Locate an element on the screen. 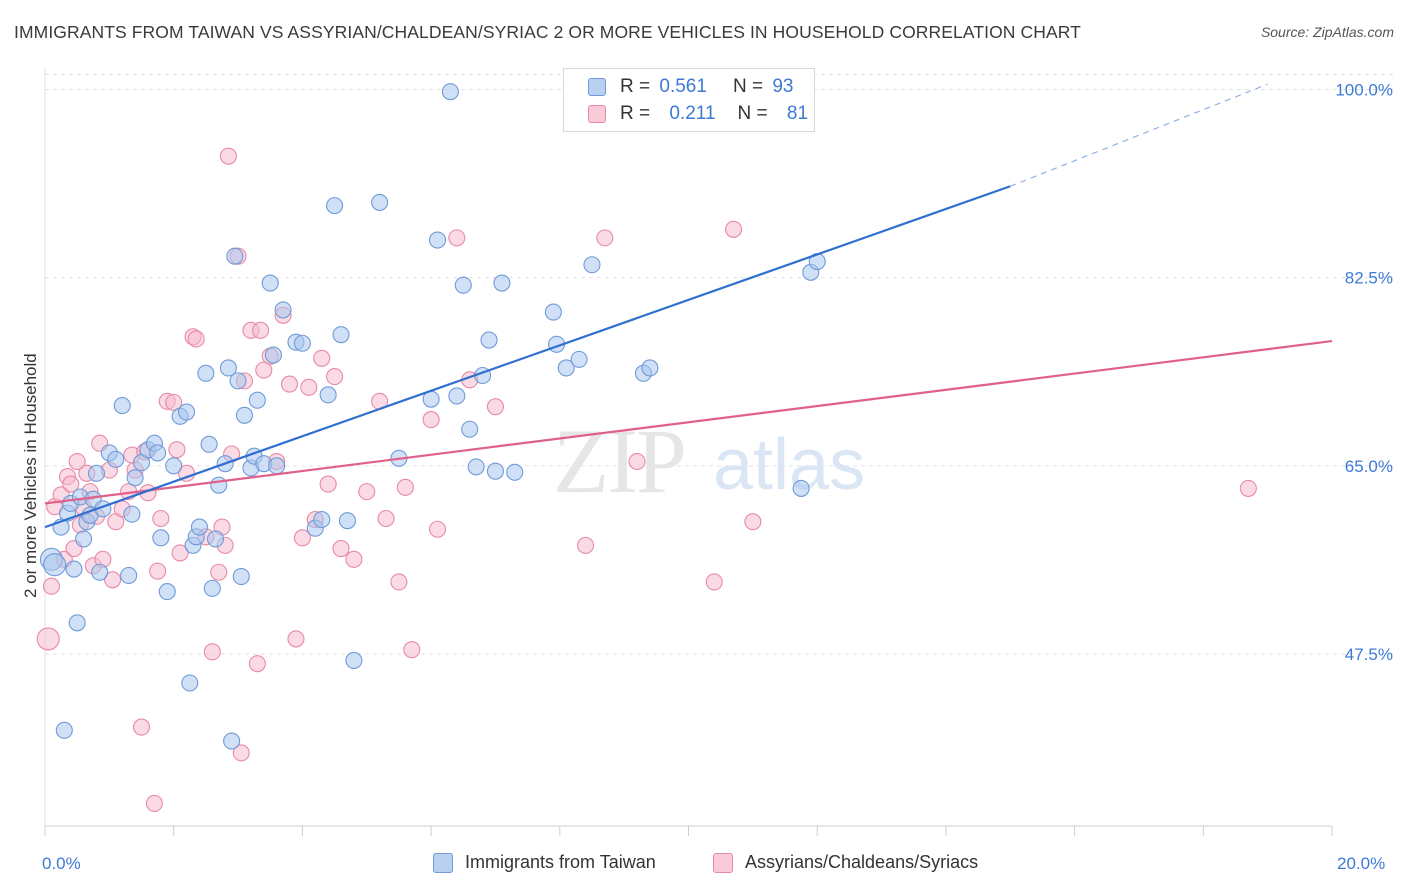  y-tick-label: 82.5% is located at coordinates (1369, 278).